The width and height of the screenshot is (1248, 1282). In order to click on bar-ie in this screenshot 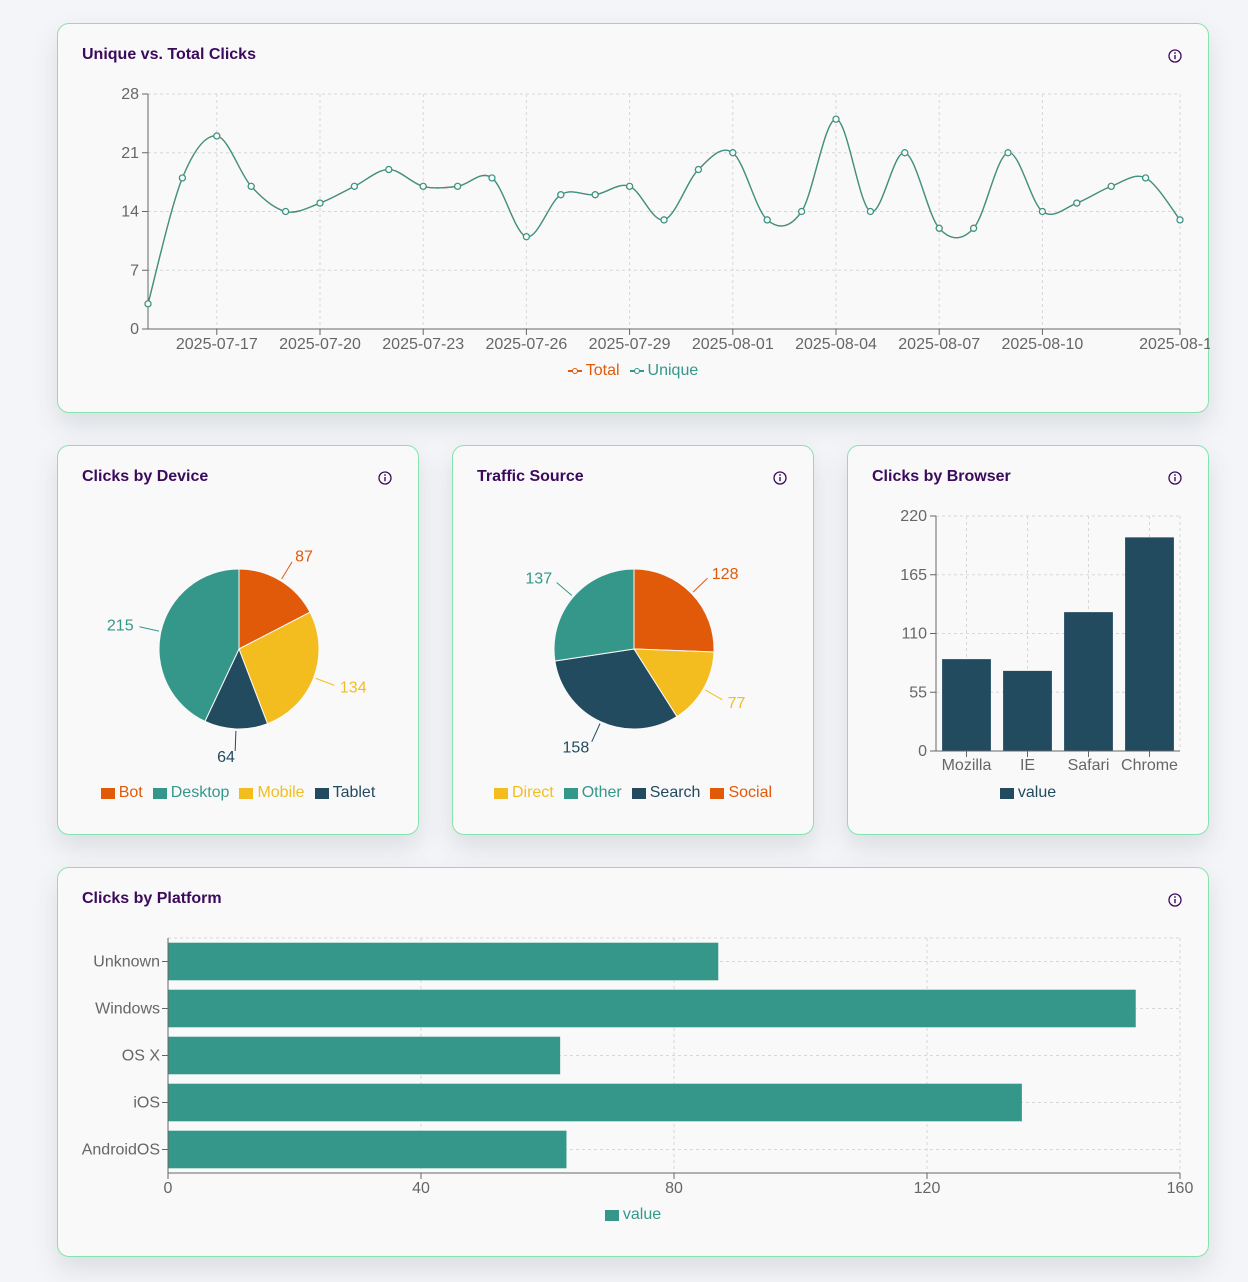, I will do `click(1027, 710)`.